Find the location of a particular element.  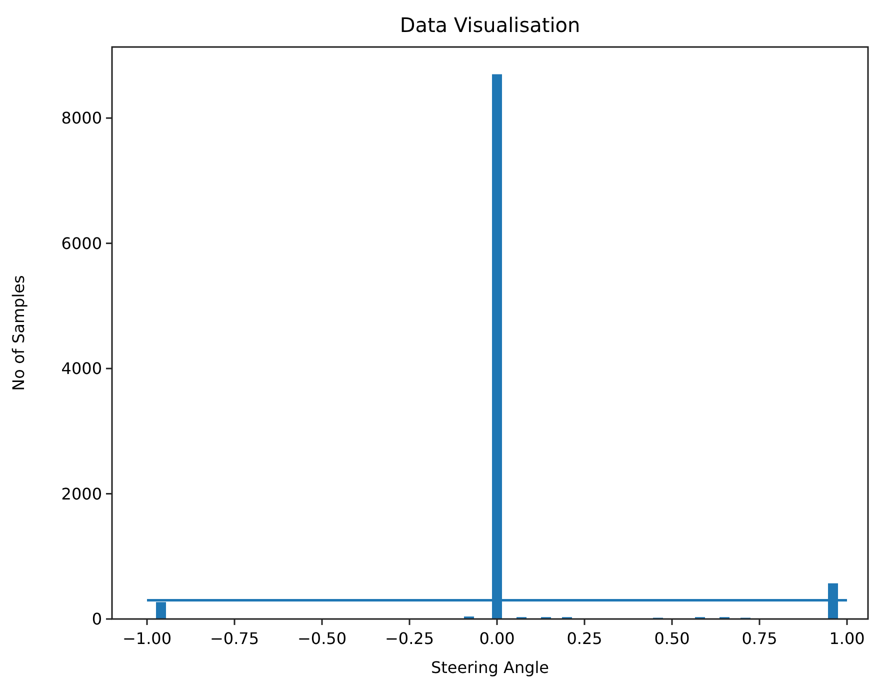

x-tick-label: 0.25 is located at coordinates (584, 638).